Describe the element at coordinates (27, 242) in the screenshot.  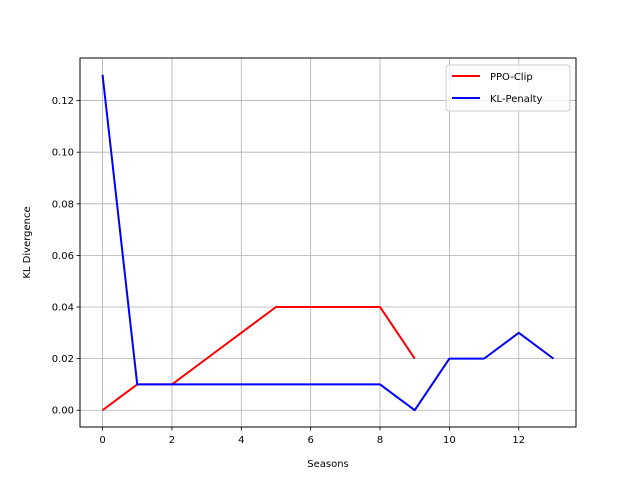
I see `y-axis-label: KL Divergence` at that location.